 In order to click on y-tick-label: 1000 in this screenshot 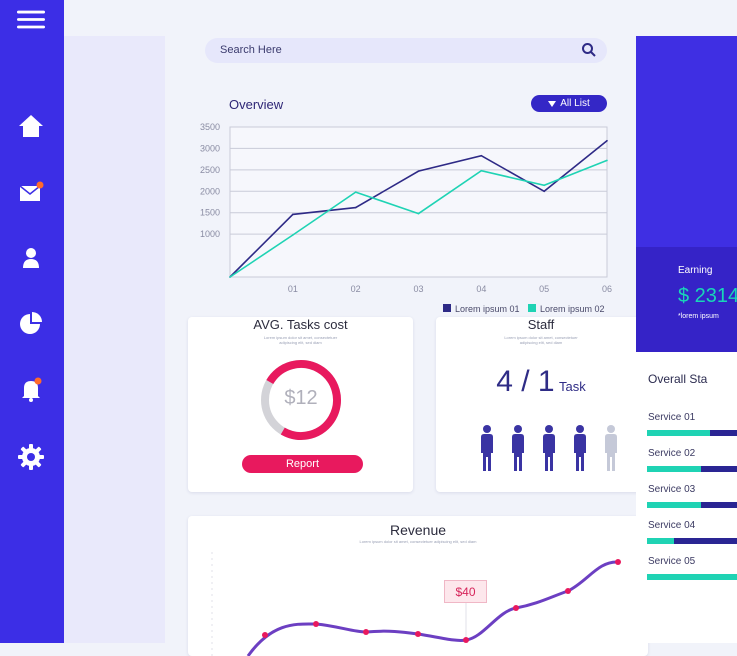, I will do `click(210, 234)`.